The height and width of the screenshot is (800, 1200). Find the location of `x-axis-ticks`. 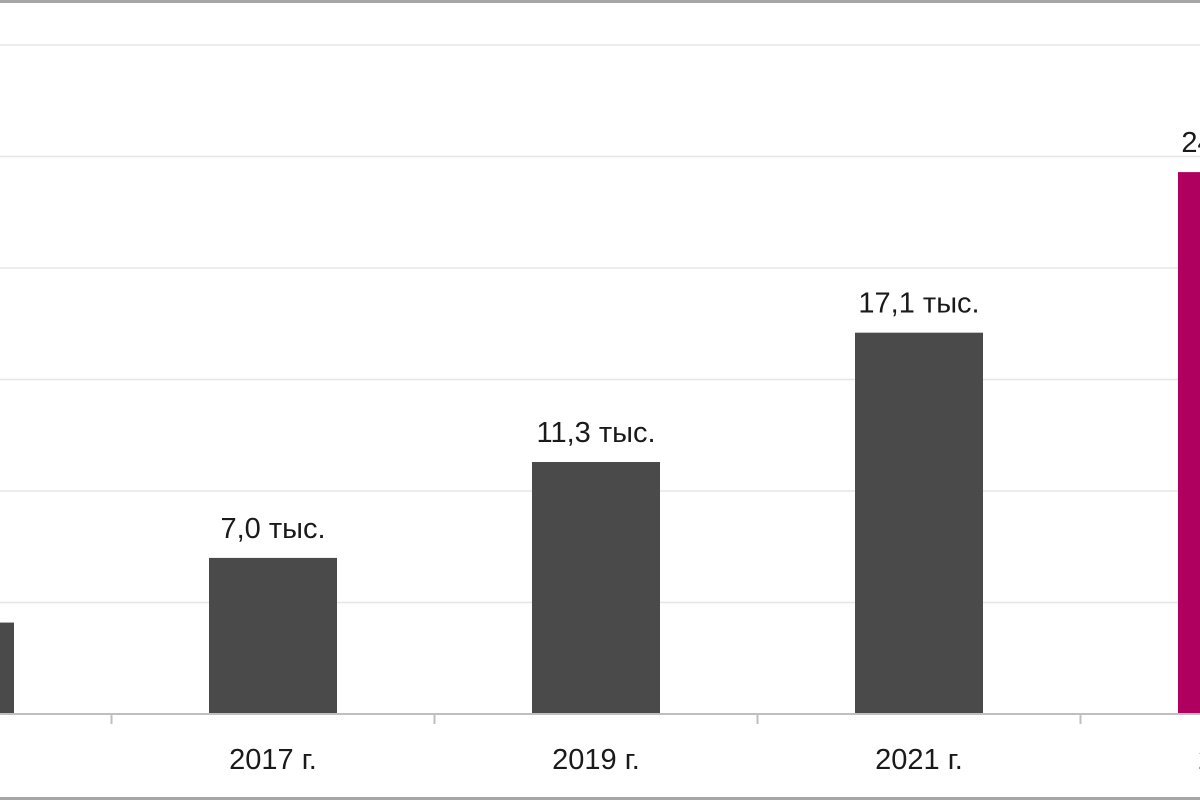

x-axis-ticks is located at coordinates (596, 719).